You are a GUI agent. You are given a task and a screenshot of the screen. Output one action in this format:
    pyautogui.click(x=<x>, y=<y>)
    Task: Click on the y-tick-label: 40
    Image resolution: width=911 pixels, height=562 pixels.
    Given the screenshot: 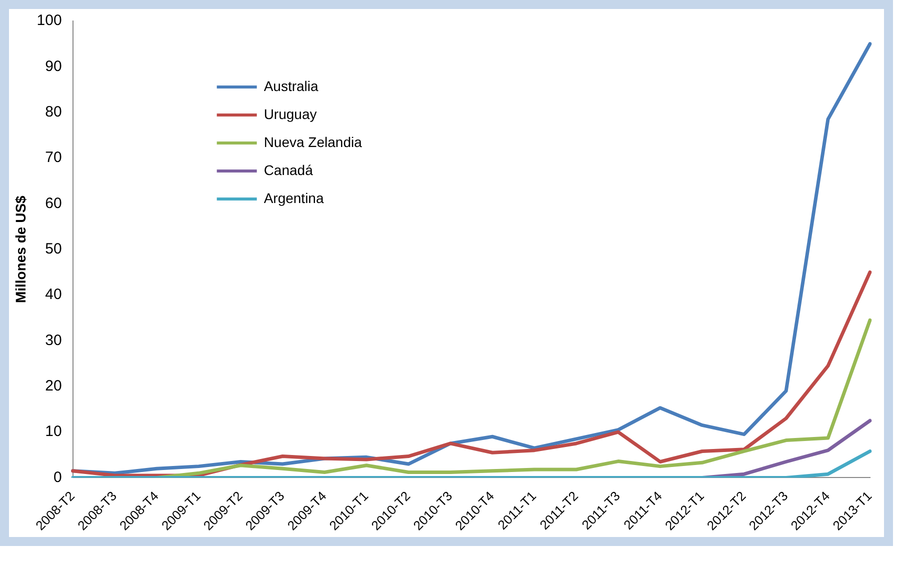 What is the action you would take?
    pyautogui.click(x=53, y=295)
    